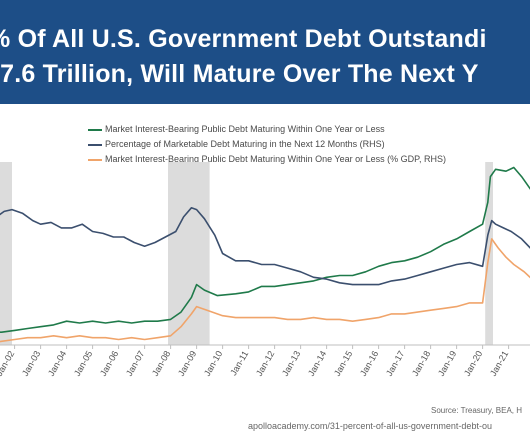  I want to click on x-tick-label-Jan-12: Jan-12, so click(265, 363).